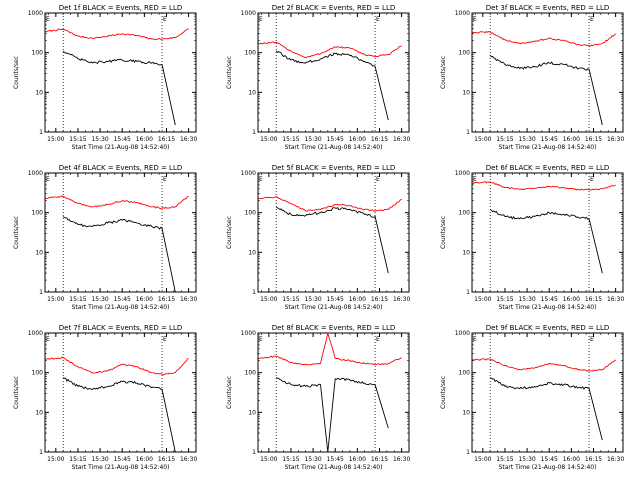 This screenshot has width=640, height=480. I want to click on panel-title: Det 5f BLACK = Events, RED = LLD, so click(333, 168).